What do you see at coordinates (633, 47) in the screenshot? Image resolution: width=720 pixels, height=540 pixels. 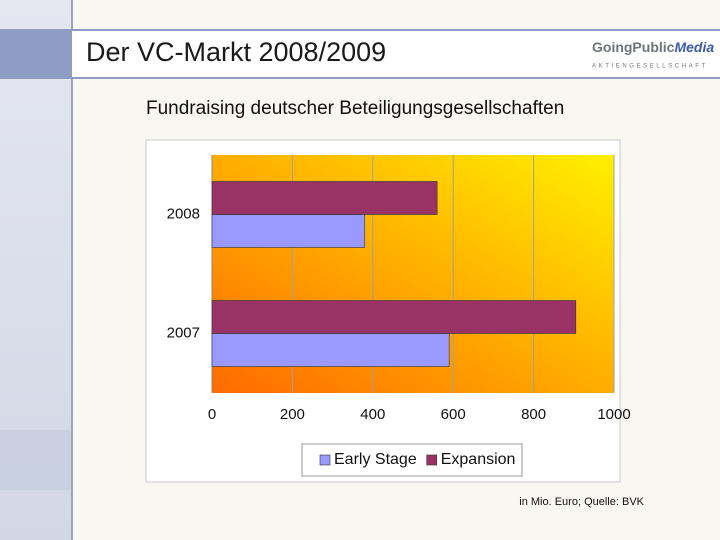 I see `logo-name: GoingPublic` at bounding box center [633, 47].